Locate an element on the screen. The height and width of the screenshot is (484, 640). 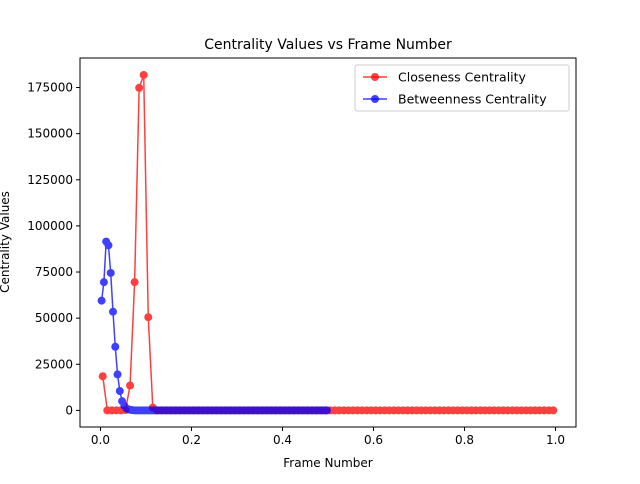
legend-box is located at coordinates (462, 88).